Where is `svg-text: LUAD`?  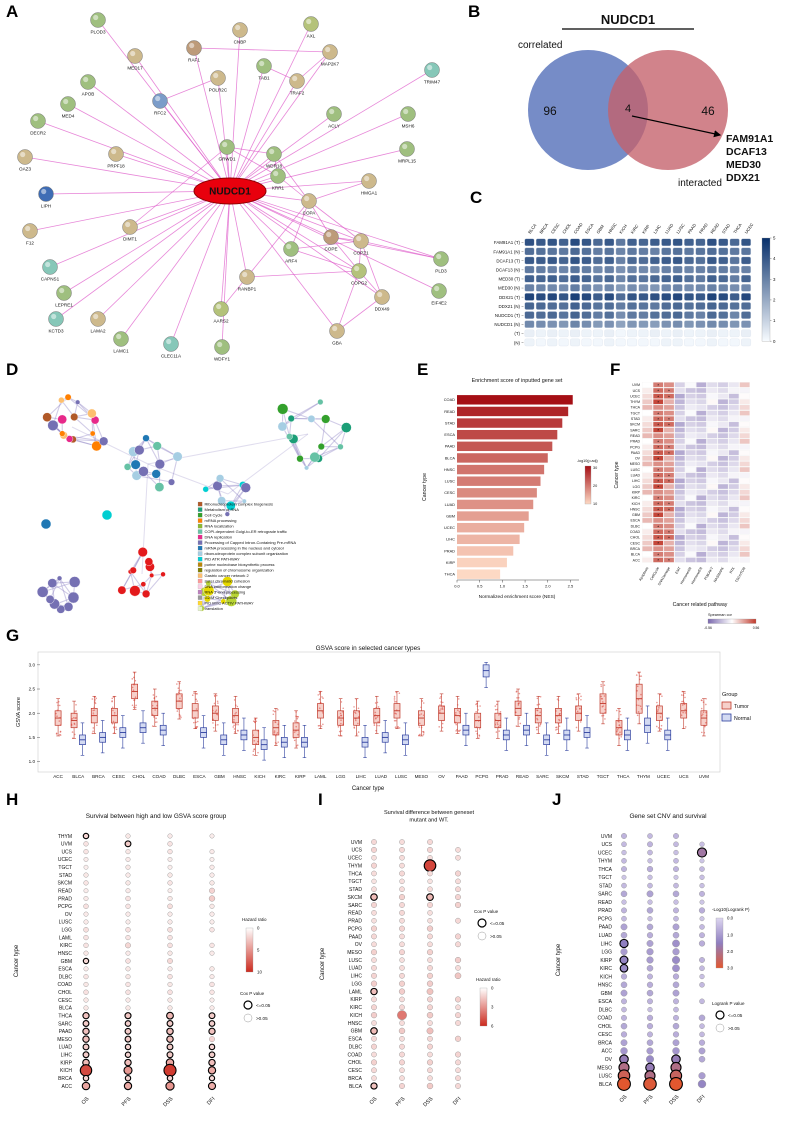
svg-text: LUAD is located at coordinates (66, 1048).